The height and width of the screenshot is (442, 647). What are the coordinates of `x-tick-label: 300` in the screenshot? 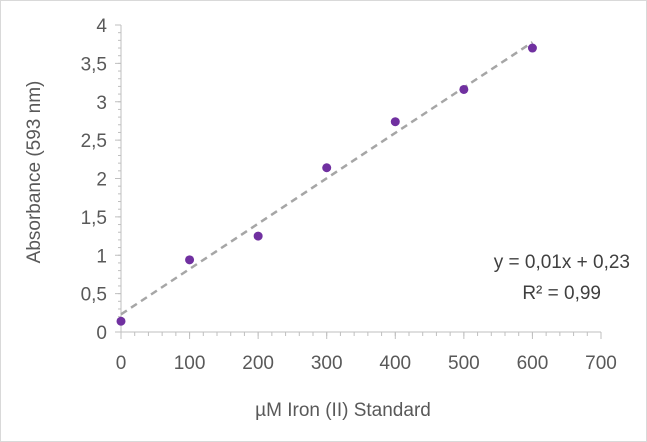 It's located at (327, 363).